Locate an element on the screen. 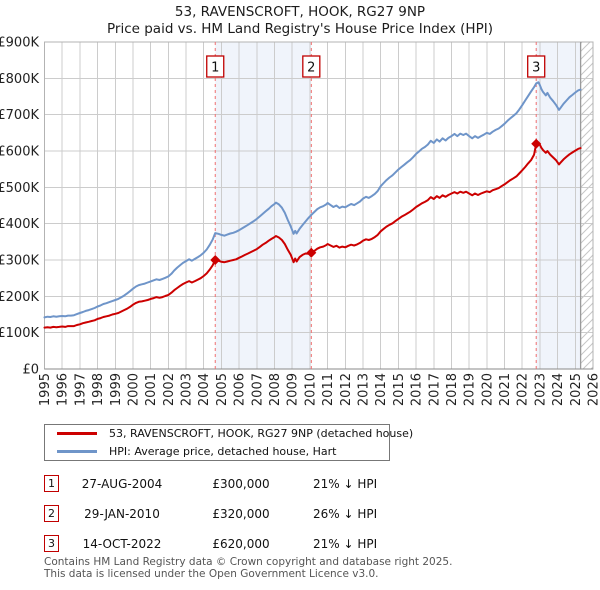  x-tick-label: 2013 is located at coordinates (363, 389).